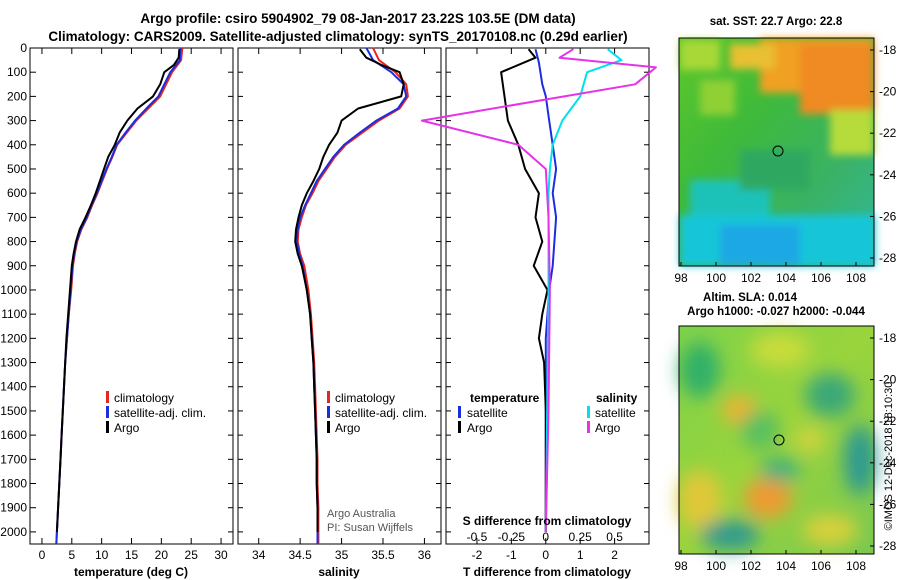 This screenshot has height=580, width=900. What do you see at coordinates (17, 72) in the screenshot?
I see `ytick-label: 100` at bounding box center [17, 72].